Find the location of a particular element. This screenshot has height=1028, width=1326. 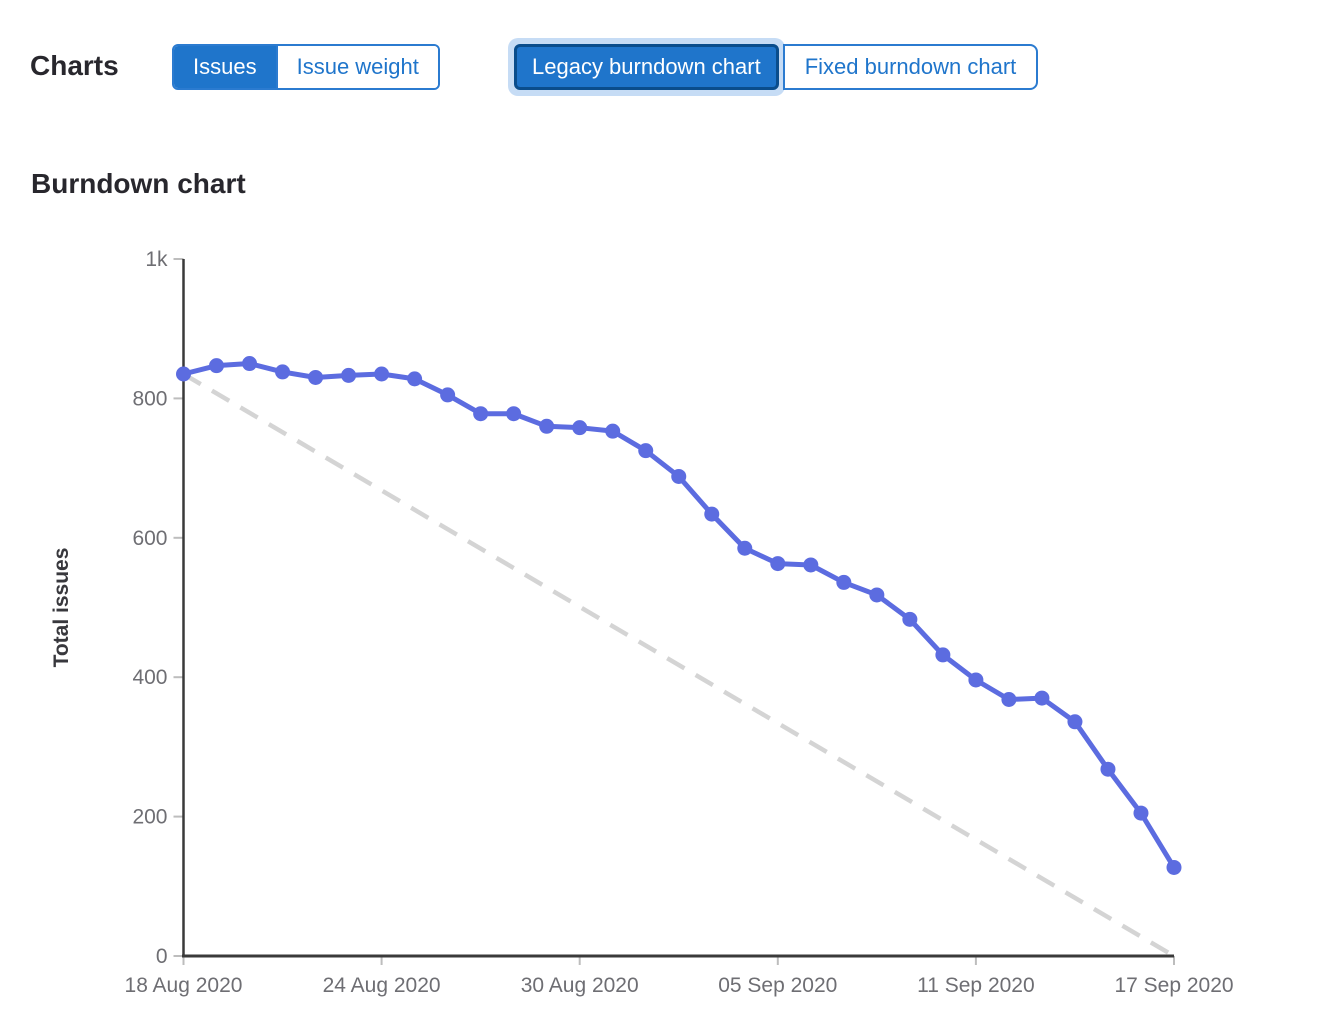

y-tick-label: 0 is located at coordinates (162, 956).